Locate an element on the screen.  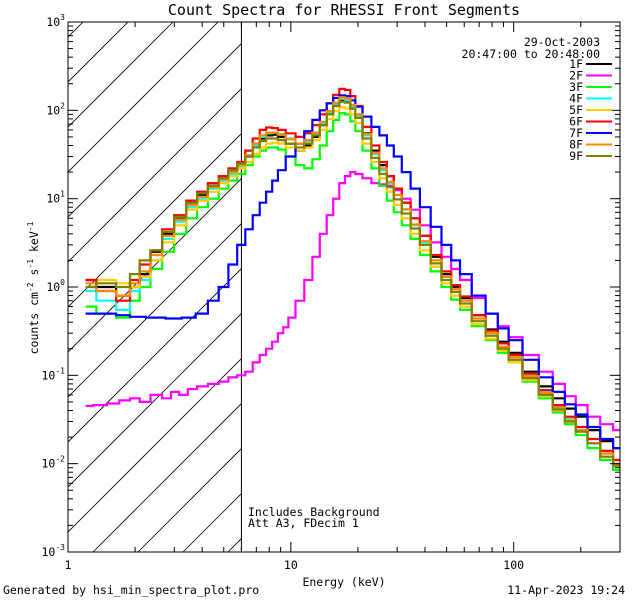
y-tick-label: 10⁰ is located at coordinates (55, 286).